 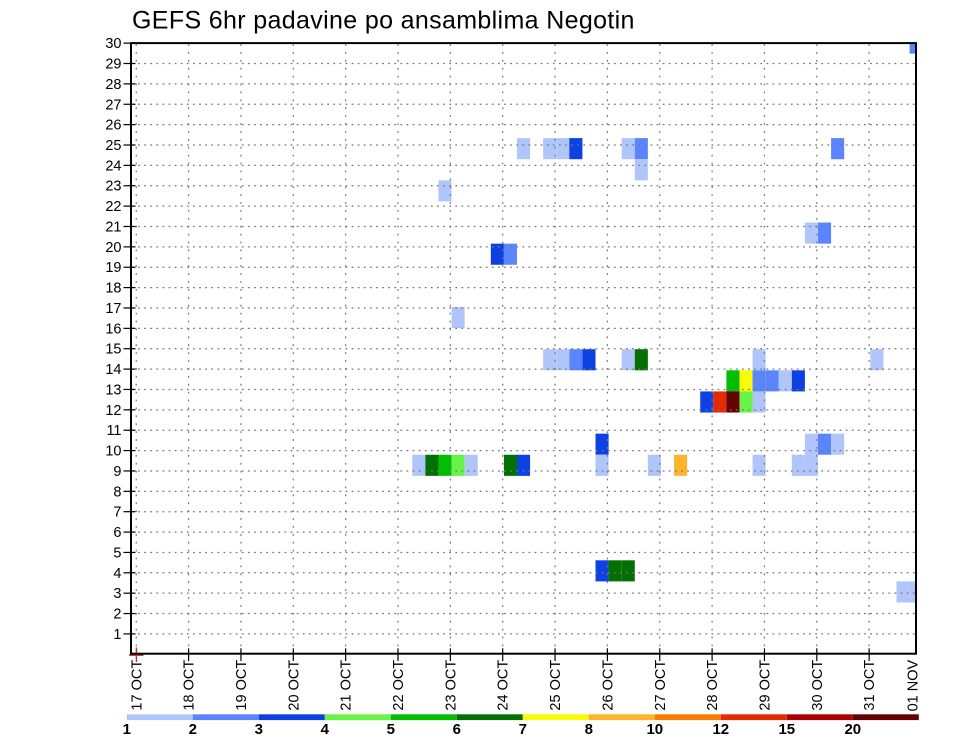 What do you see at coordinates (113, 166) in the screenshot?
I see `svg-text: 24` at bounding box center [113, 166].